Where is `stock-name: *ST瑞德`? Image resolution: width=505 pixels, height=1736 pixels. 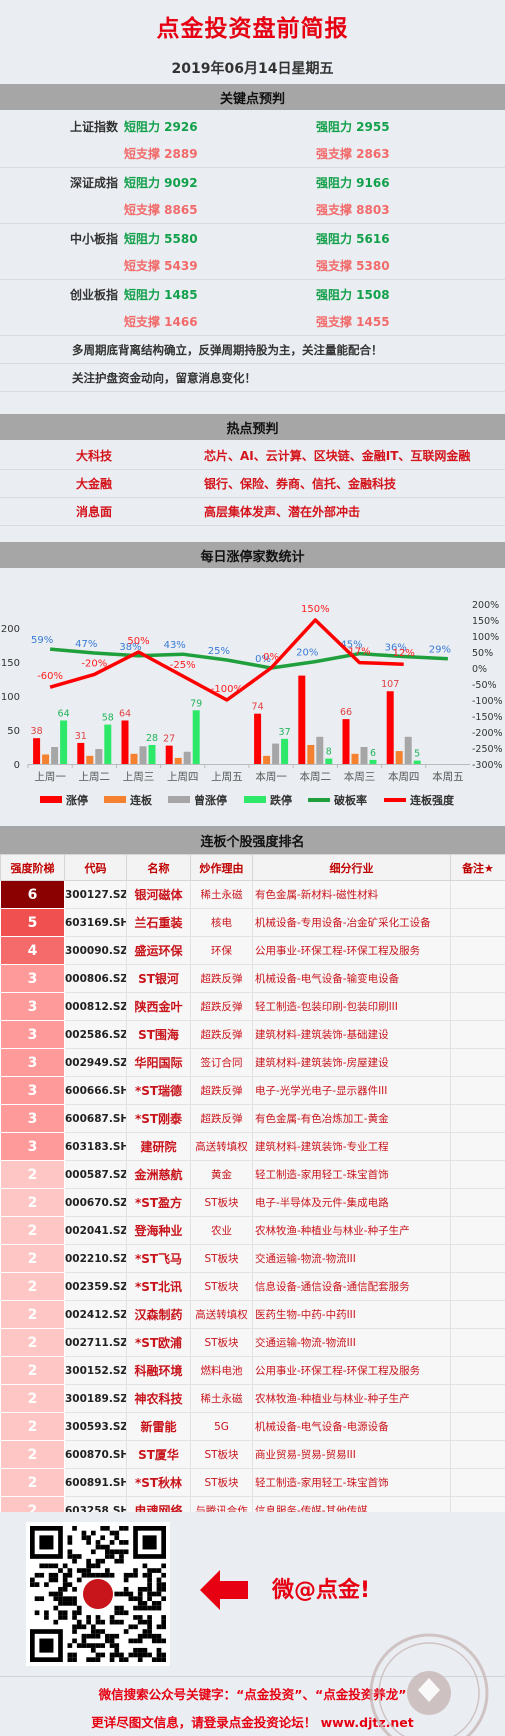
stock-name: *ST瑞德 is located at coordinates (158, 1090).